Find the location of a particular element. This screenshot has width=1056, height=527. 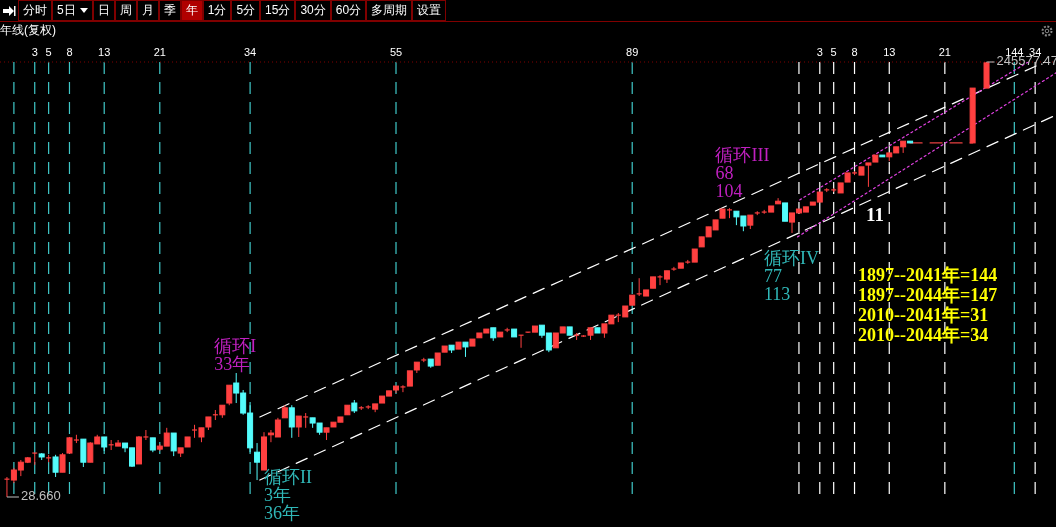

text: 季 is located at coordinates (169, 10).